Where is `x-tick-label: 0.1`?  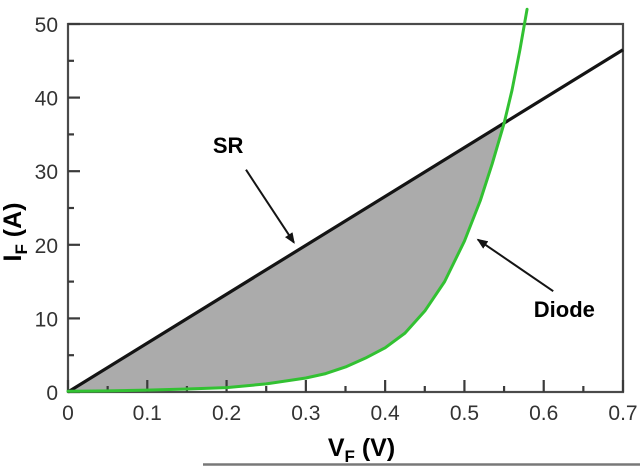
x-tick-label: 0.1 is located at coordinates (147, 413).